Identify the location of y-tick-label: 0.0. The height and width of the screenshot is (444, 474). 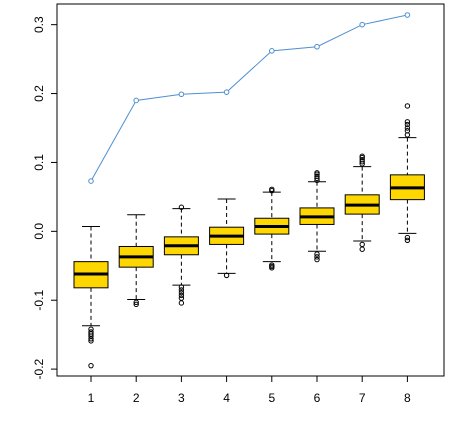
(39, 231).